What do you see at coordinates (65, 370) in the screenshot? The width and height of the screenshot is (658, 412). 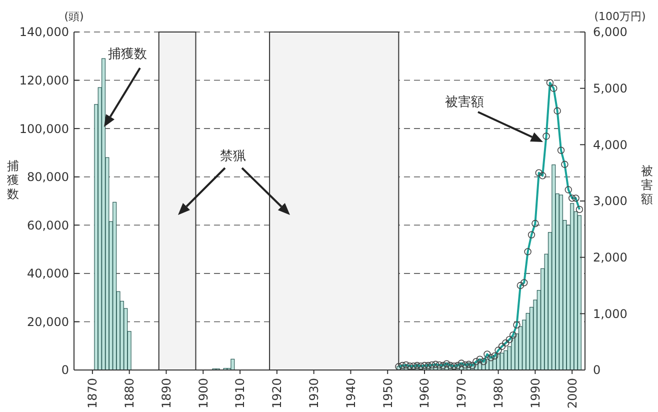 I see `y-tick-label: 0` at bounding box center [65, 370].